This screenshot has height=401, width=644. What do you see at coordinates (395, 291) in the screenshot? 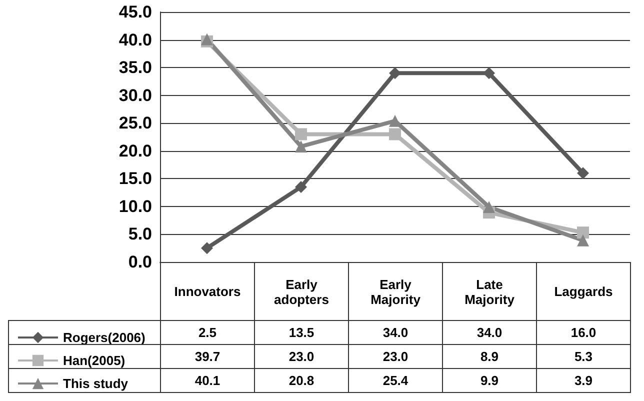
I see `x-tick-label: Early Majority` at bounding box center [395, 291].